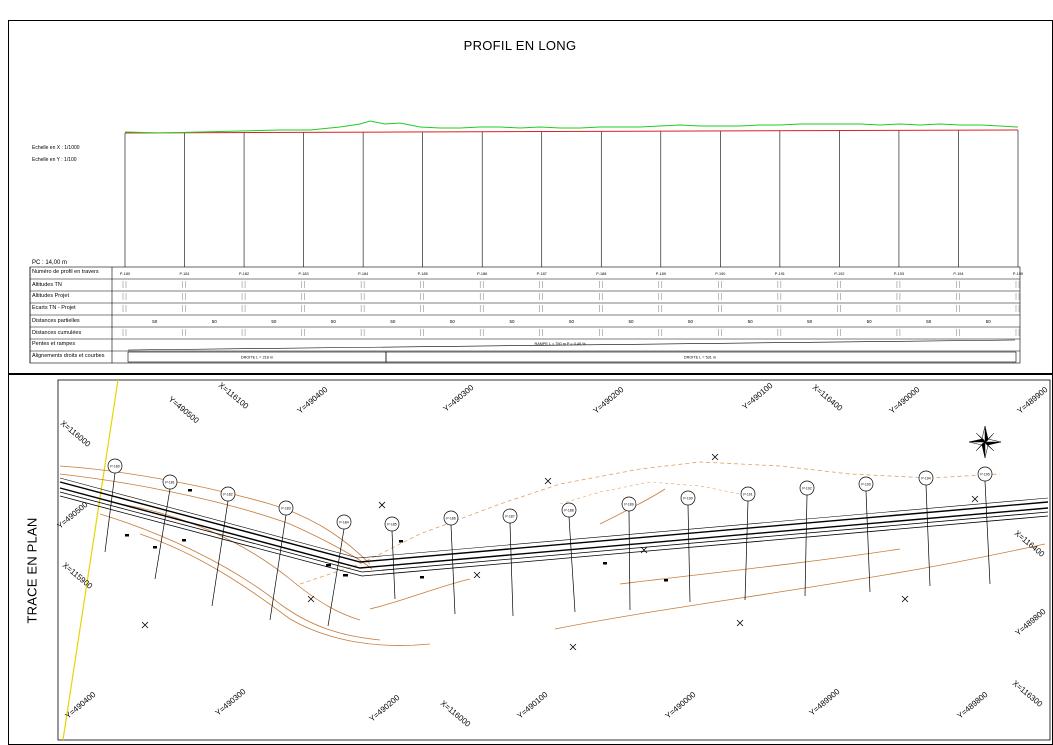 The image size is (1053, 745). What do you see at coordinates (985, 442) in the screenshot?
I see `compass-rose-icon` at bounding box center [985, 442].